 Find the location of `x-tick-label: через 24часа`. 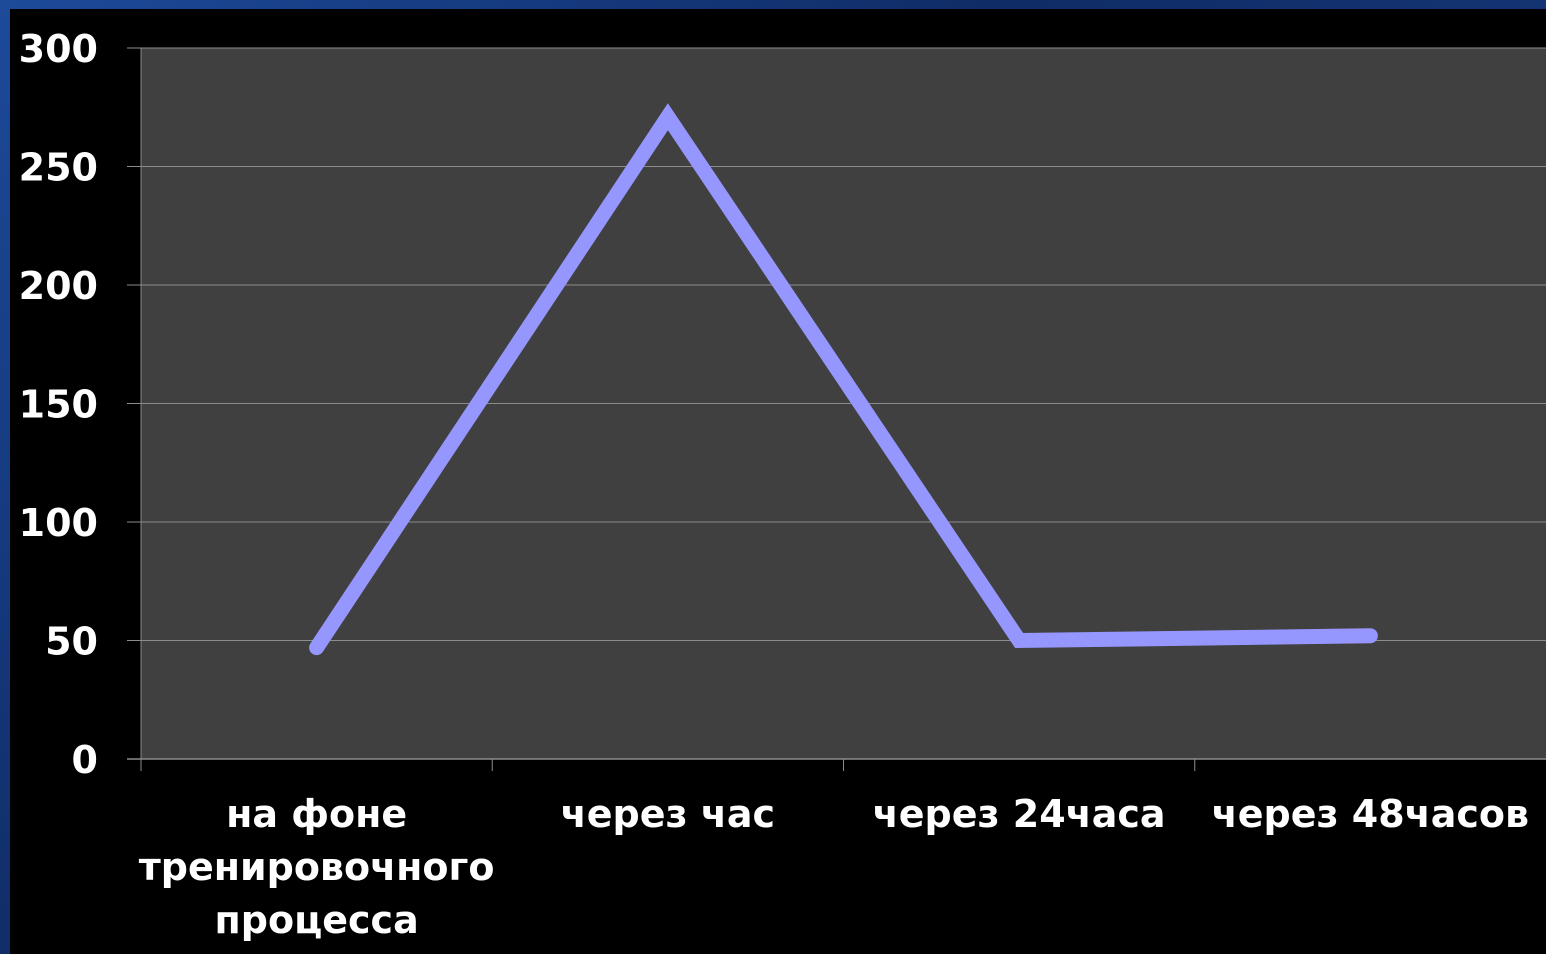

x-tick-label: через 24часа is located at coordinates (1019, 814).